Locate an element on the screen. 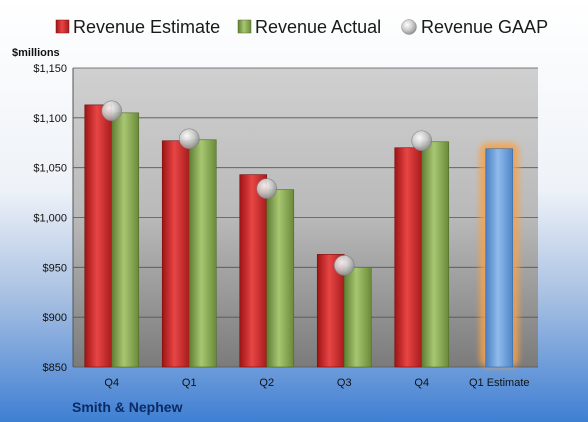 This screenshot has width=588, height=422. legend-label-actual: Revenue Actual is located at coordinates (318, 27).